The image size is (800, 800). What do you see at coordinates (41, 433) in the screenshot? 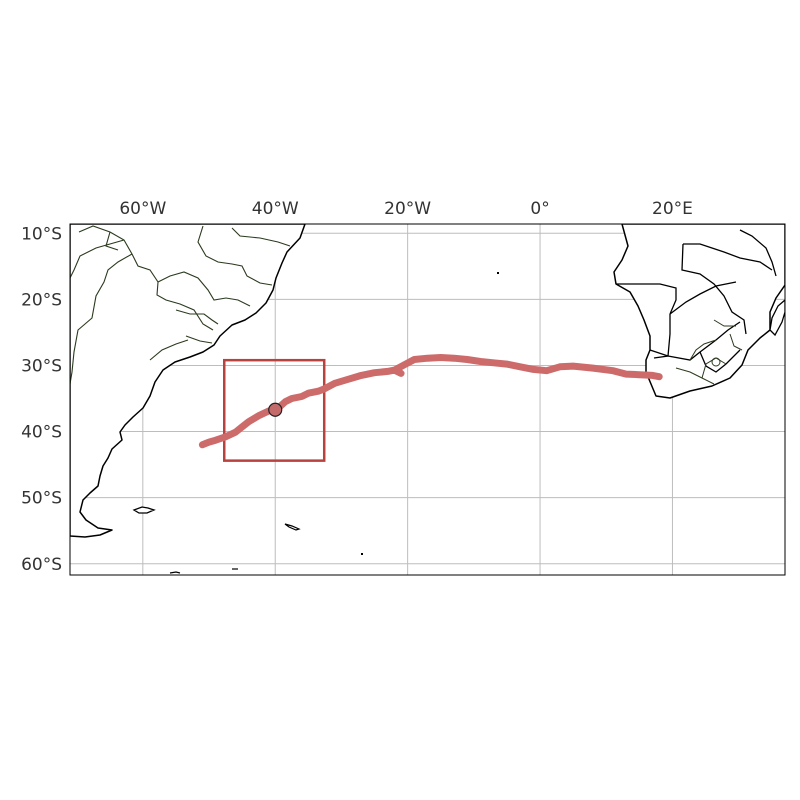
I see `latitude-tick-label: 40°S` at bounding box center [41, 433].